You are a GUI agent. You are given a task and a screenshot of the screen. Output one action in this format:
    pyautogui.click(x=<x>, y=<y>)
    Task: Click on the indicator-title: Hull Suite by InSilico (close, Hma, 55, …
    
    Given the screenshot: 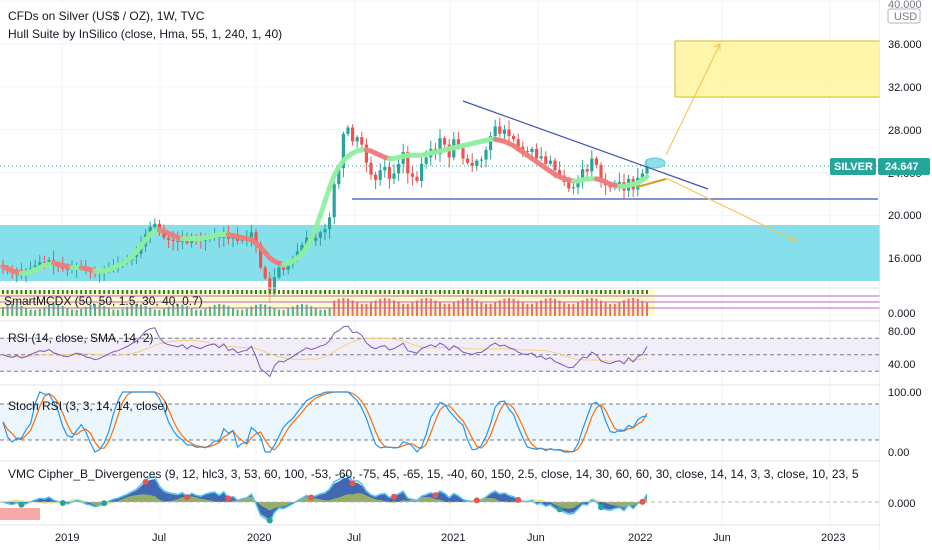 What is the action you would take?
    pyautogui.click(x=145, y=34)
    